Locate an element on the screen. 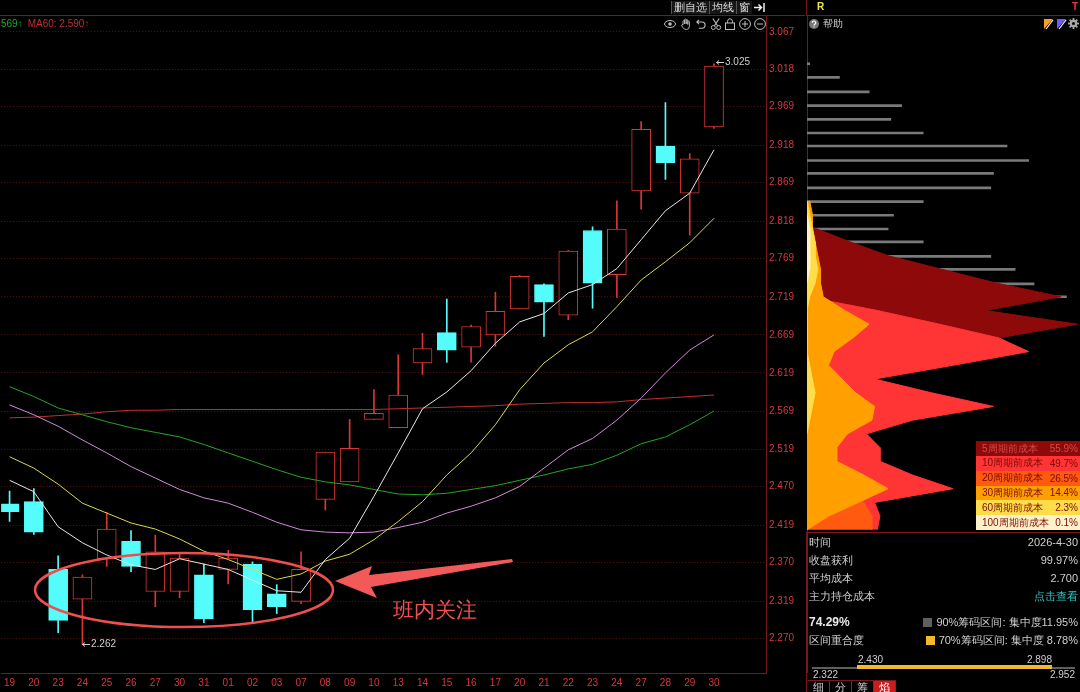 The image size is (1080, 692). x-tick-label: 28 is located at coordinates (665, 682).